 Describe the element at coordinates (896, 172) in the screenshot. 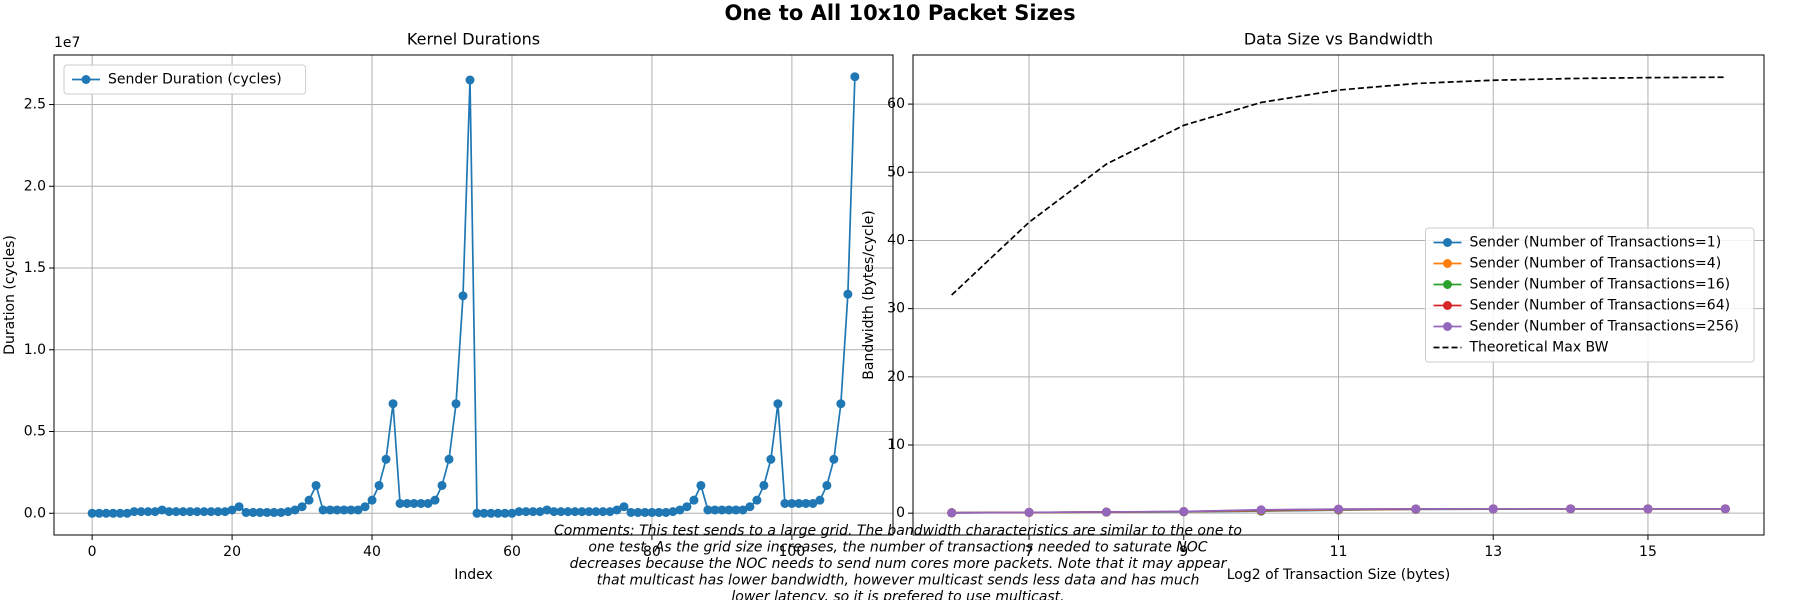

I see `y-tick-label: 50` at that location.